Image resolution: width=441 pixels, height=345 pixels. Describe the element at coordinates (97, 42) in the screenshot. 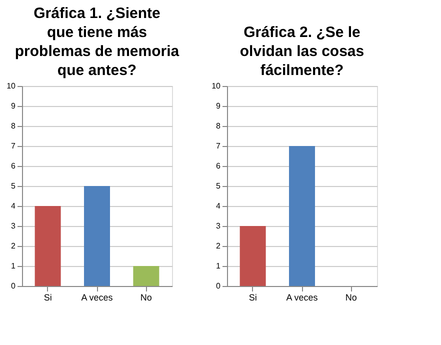

I see `chart-title: Gráfica 1. ¿Siente que tiene más problemas de memoria que antes?` at that location.